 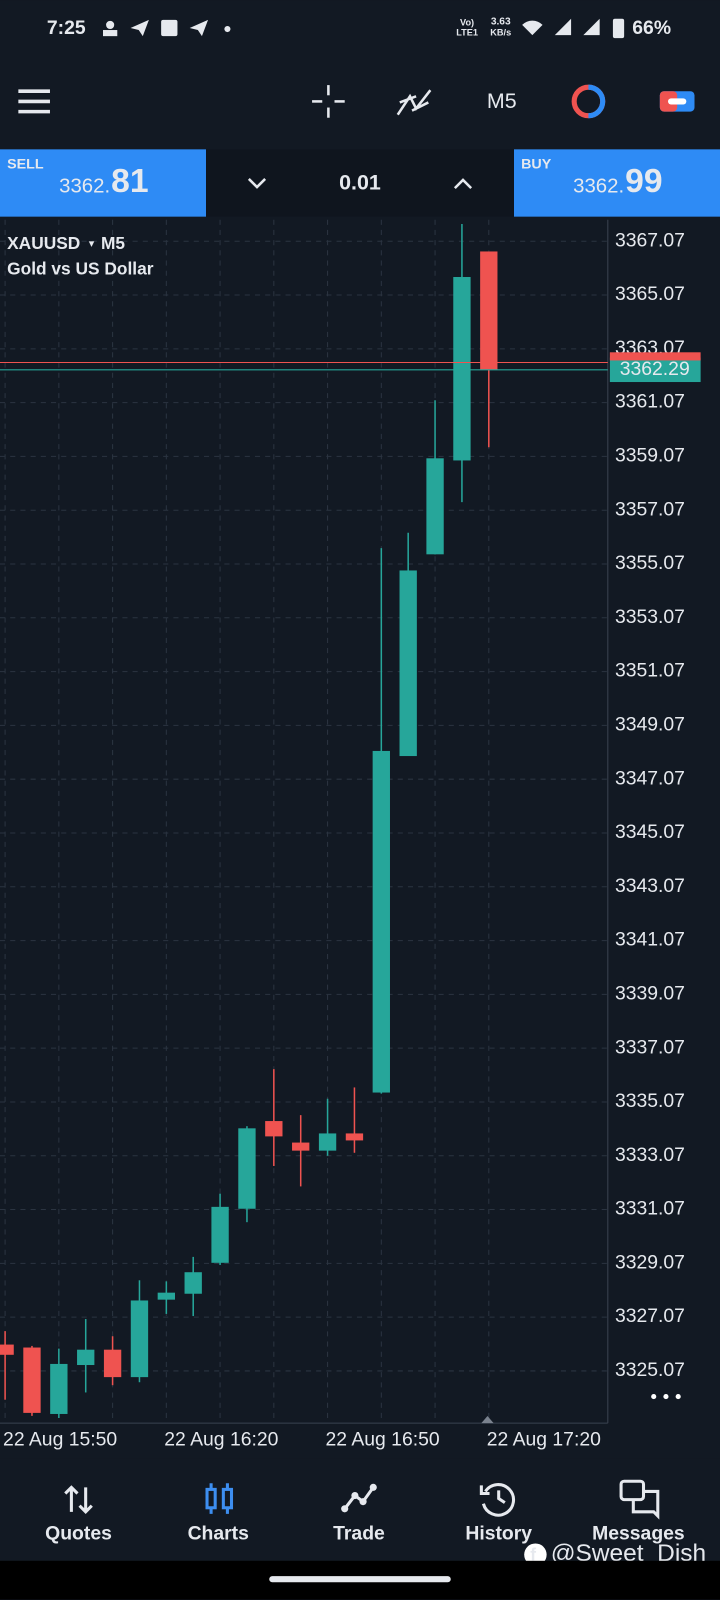 I want to click on symbol: XAUUSD, so click(x=43, y=243).